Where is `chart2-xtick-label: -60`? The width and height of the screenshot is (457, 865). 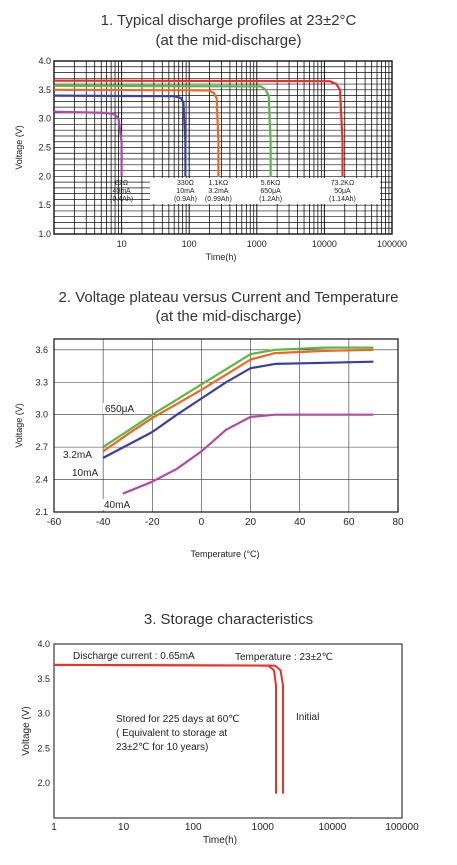
chart2-xtick-label: -60 is located at coordinates (54, 522).